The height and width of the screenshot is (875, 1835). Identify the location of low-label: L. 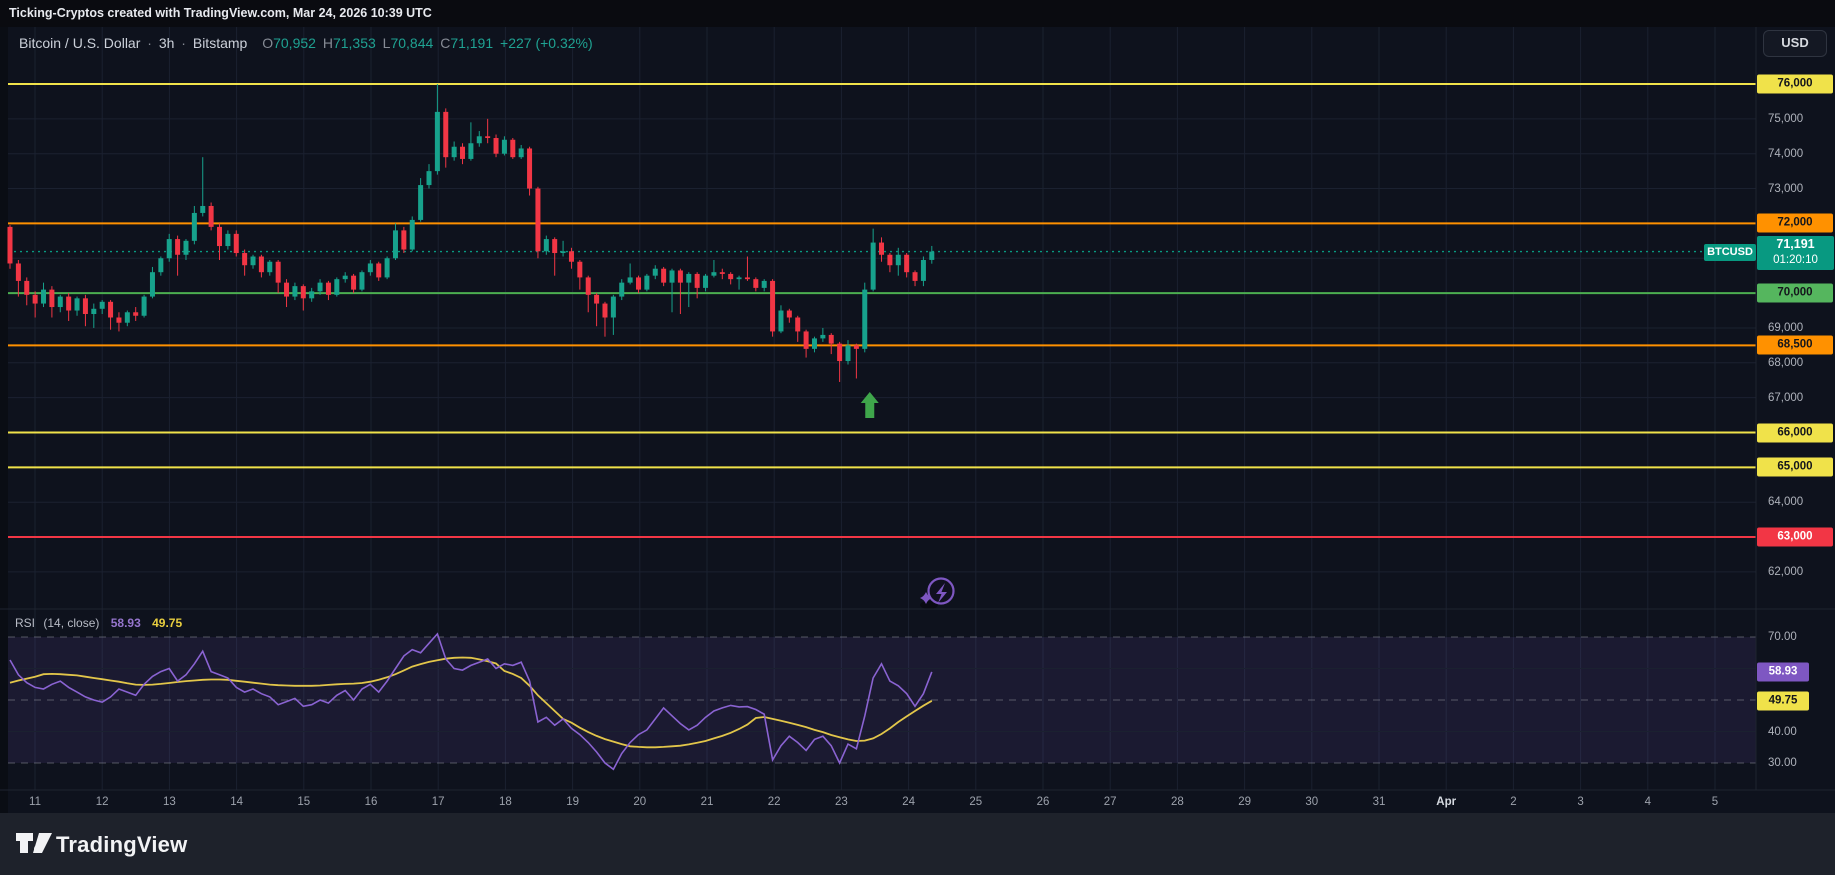
(386, 43).